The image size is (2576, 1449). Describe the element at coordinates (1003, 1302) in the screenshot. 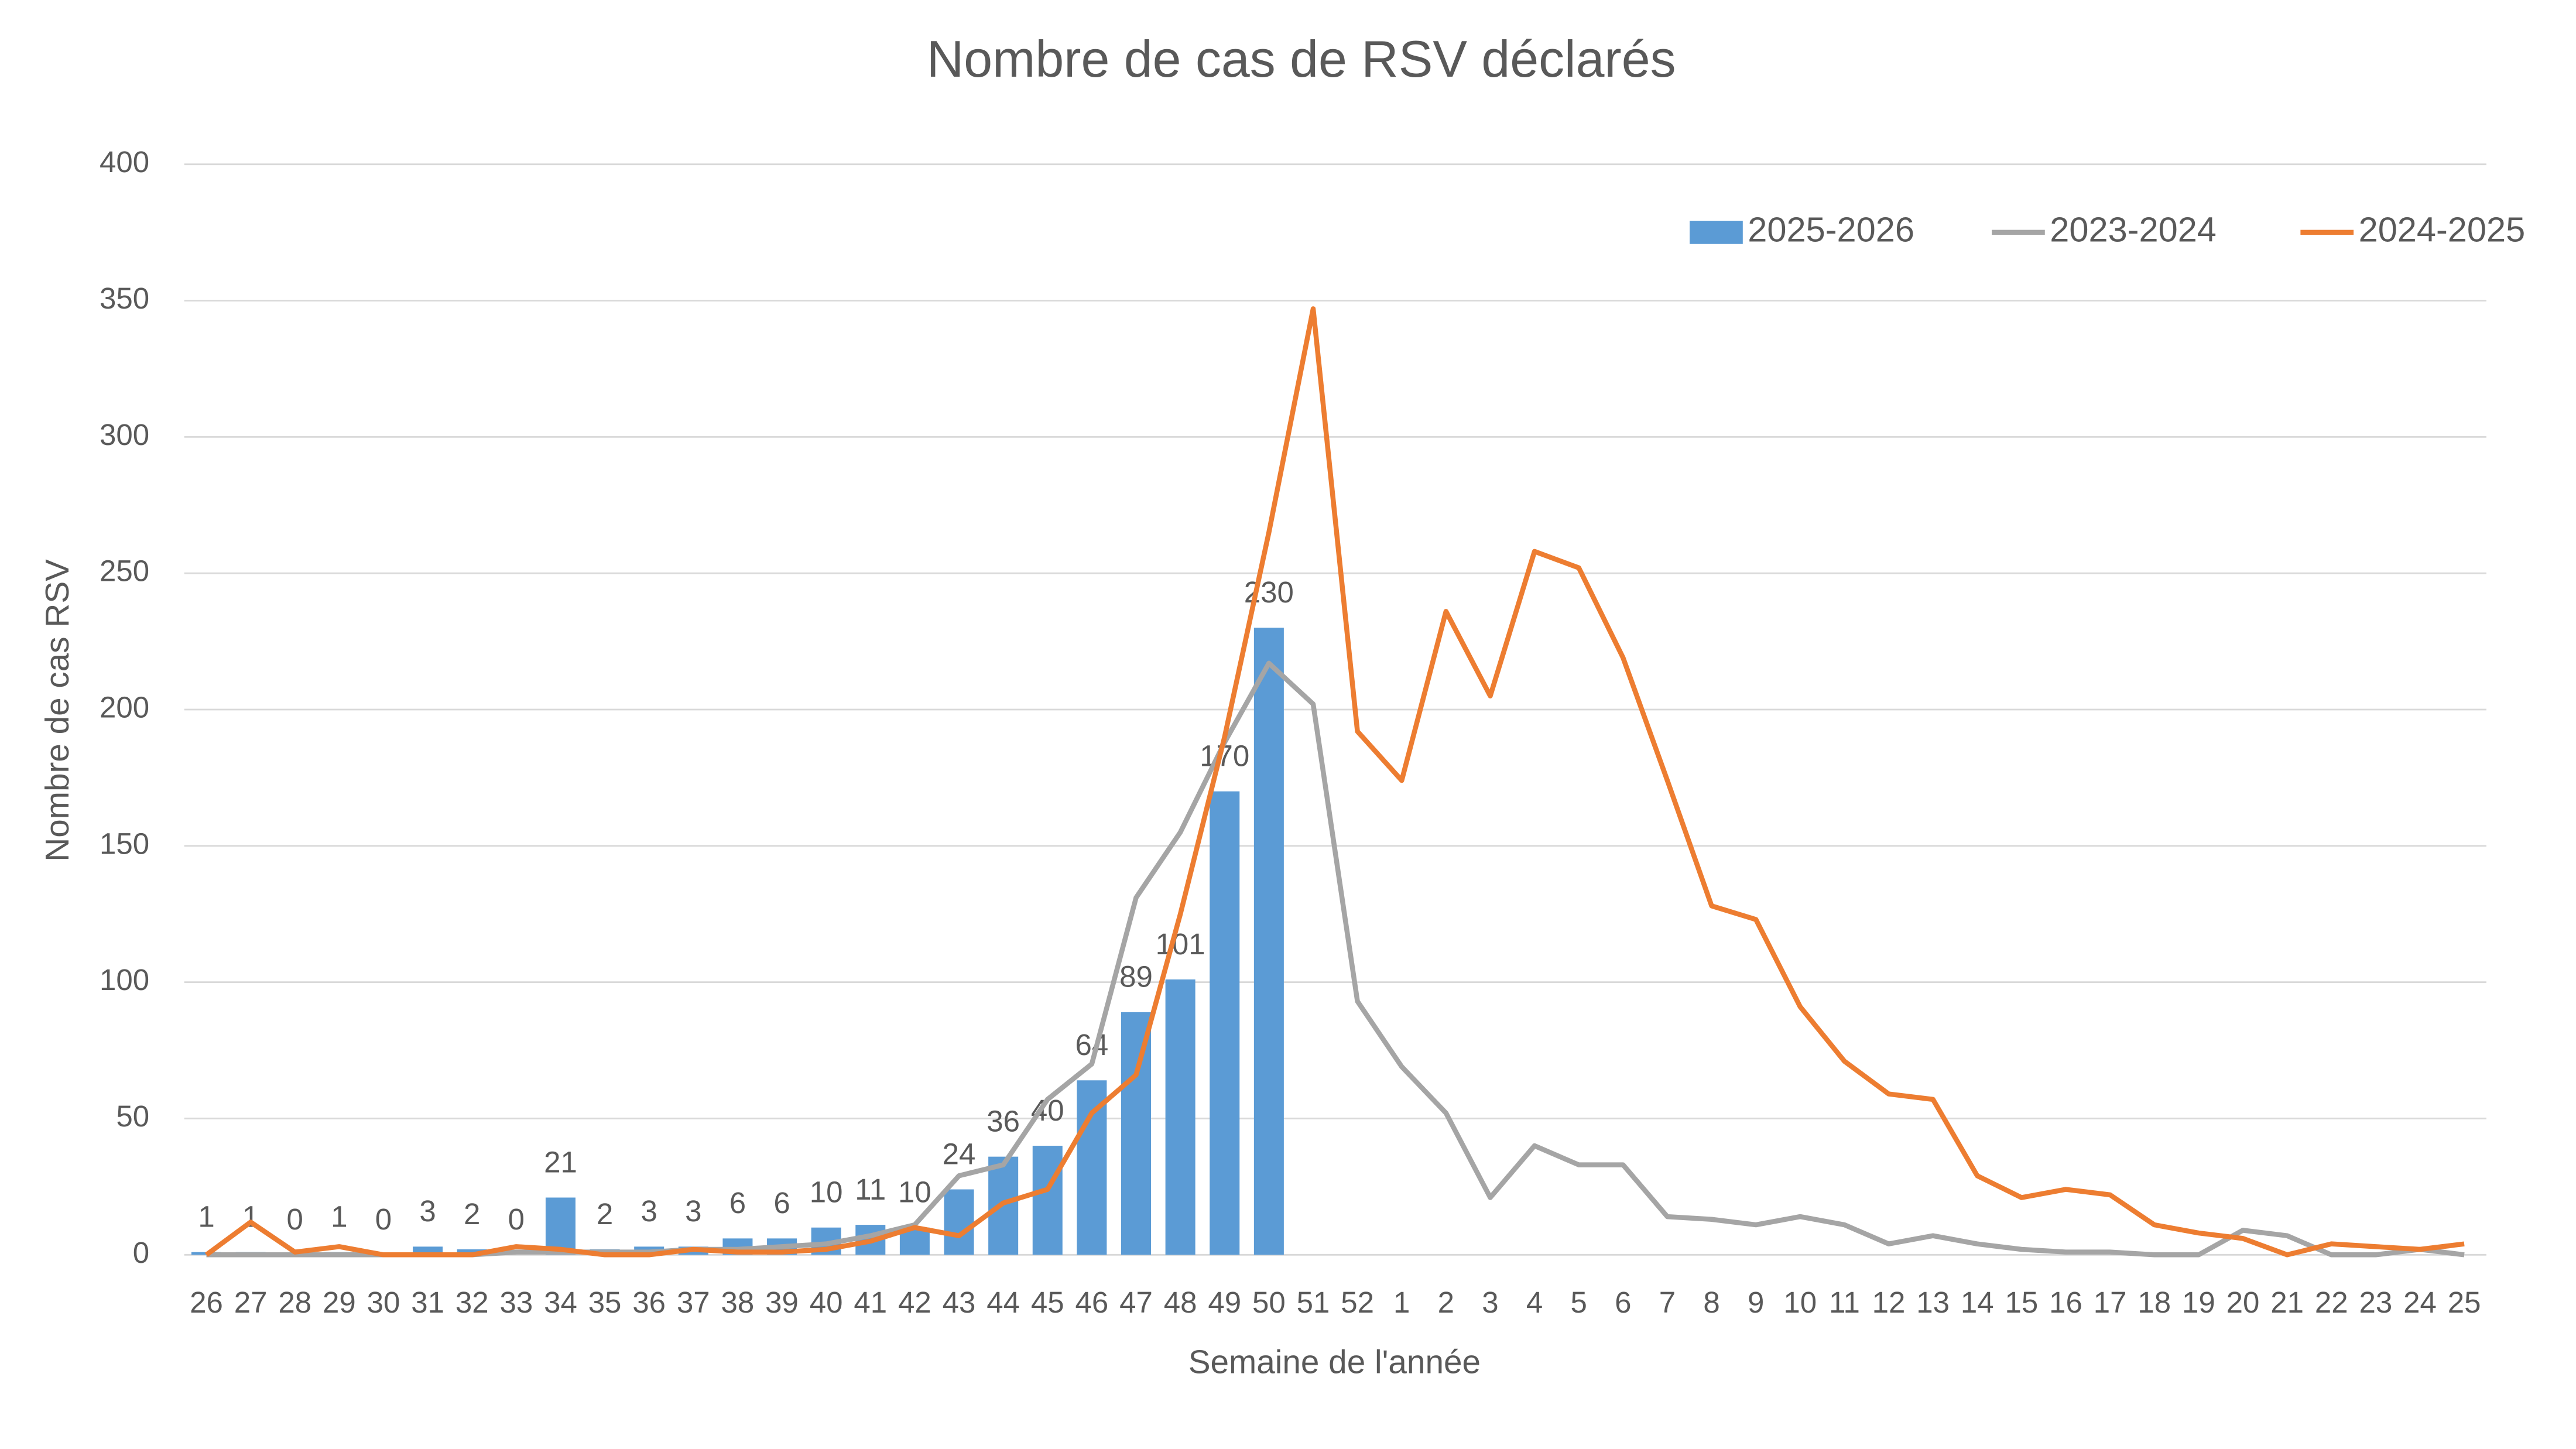

I see `x-tick-label: 44` at that location.